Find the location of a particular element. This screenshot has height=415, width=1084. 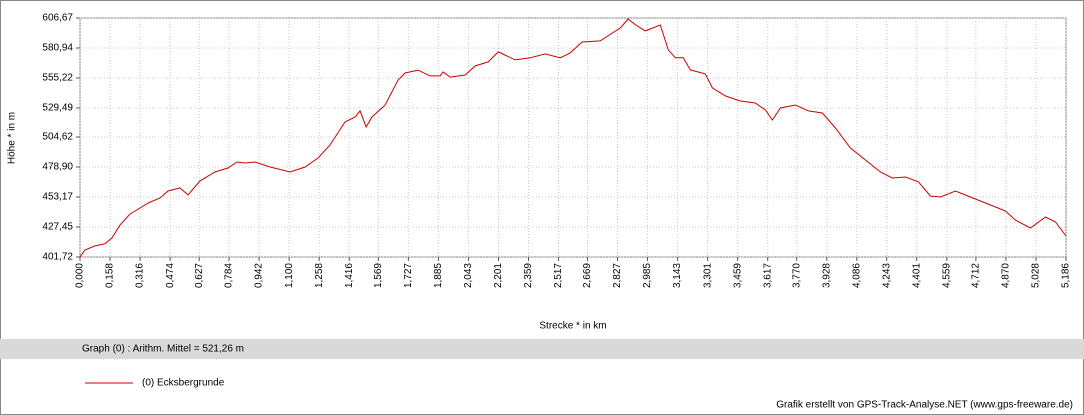

x-tick-label: 0,942 is located at coordinates (259, 275).